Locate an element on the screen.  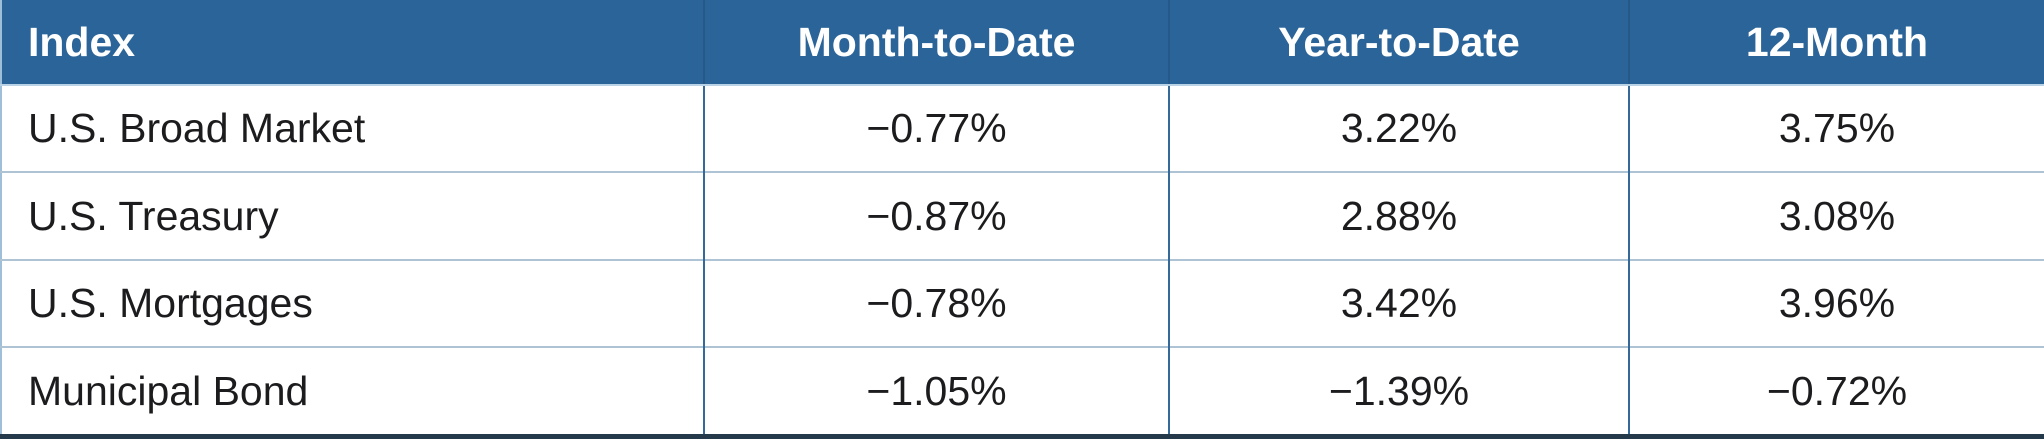
ytd-value-cell: −1.39% is located at coordinates (1398, 392).